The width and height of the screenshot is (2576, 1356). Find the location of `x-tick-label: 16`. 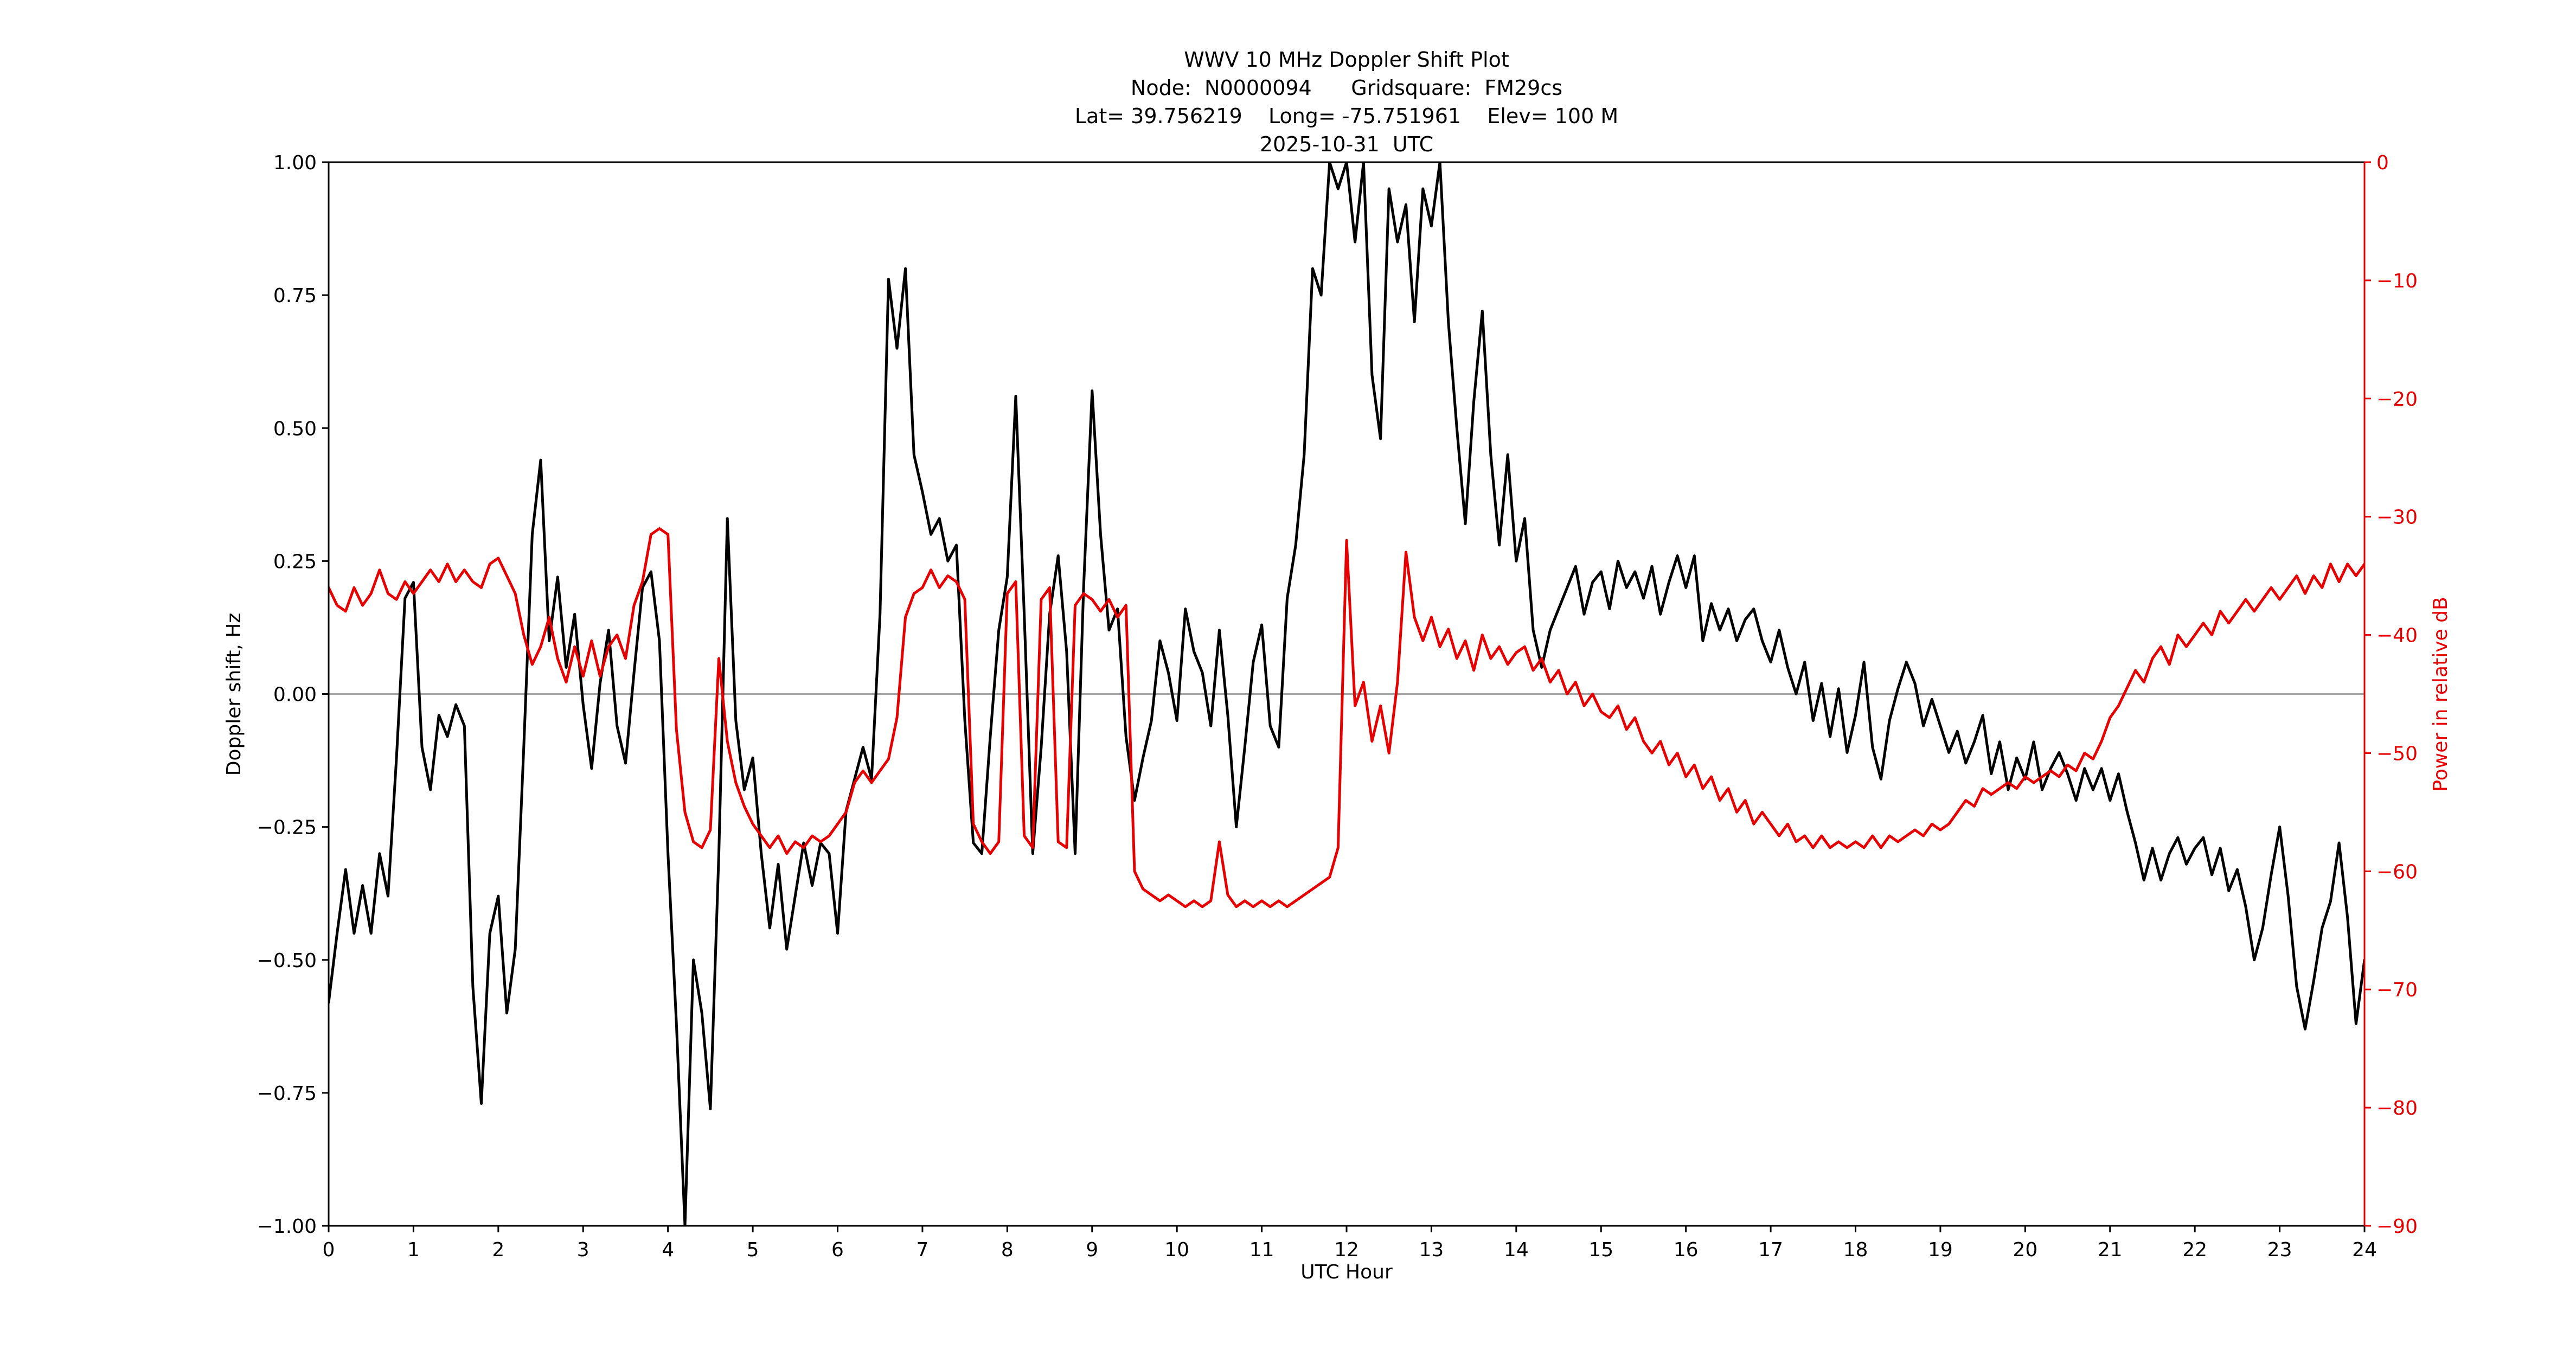

x-tick-label: 16 is located at coordinates (1686, 1250).